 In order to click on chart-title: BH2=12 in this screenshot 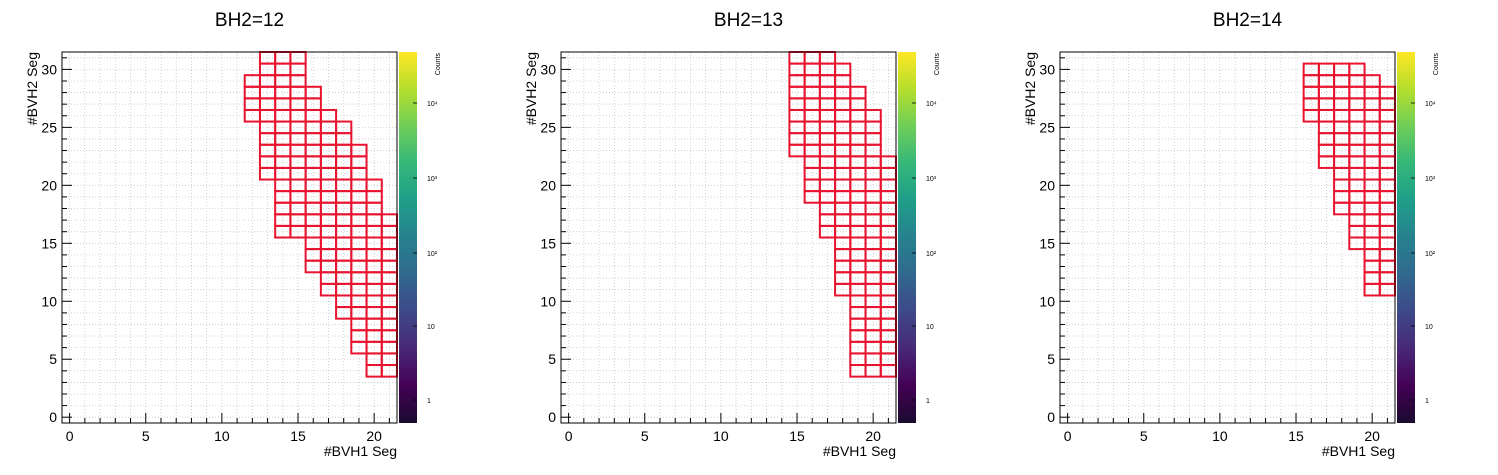, I will do `click(249, 20)`.